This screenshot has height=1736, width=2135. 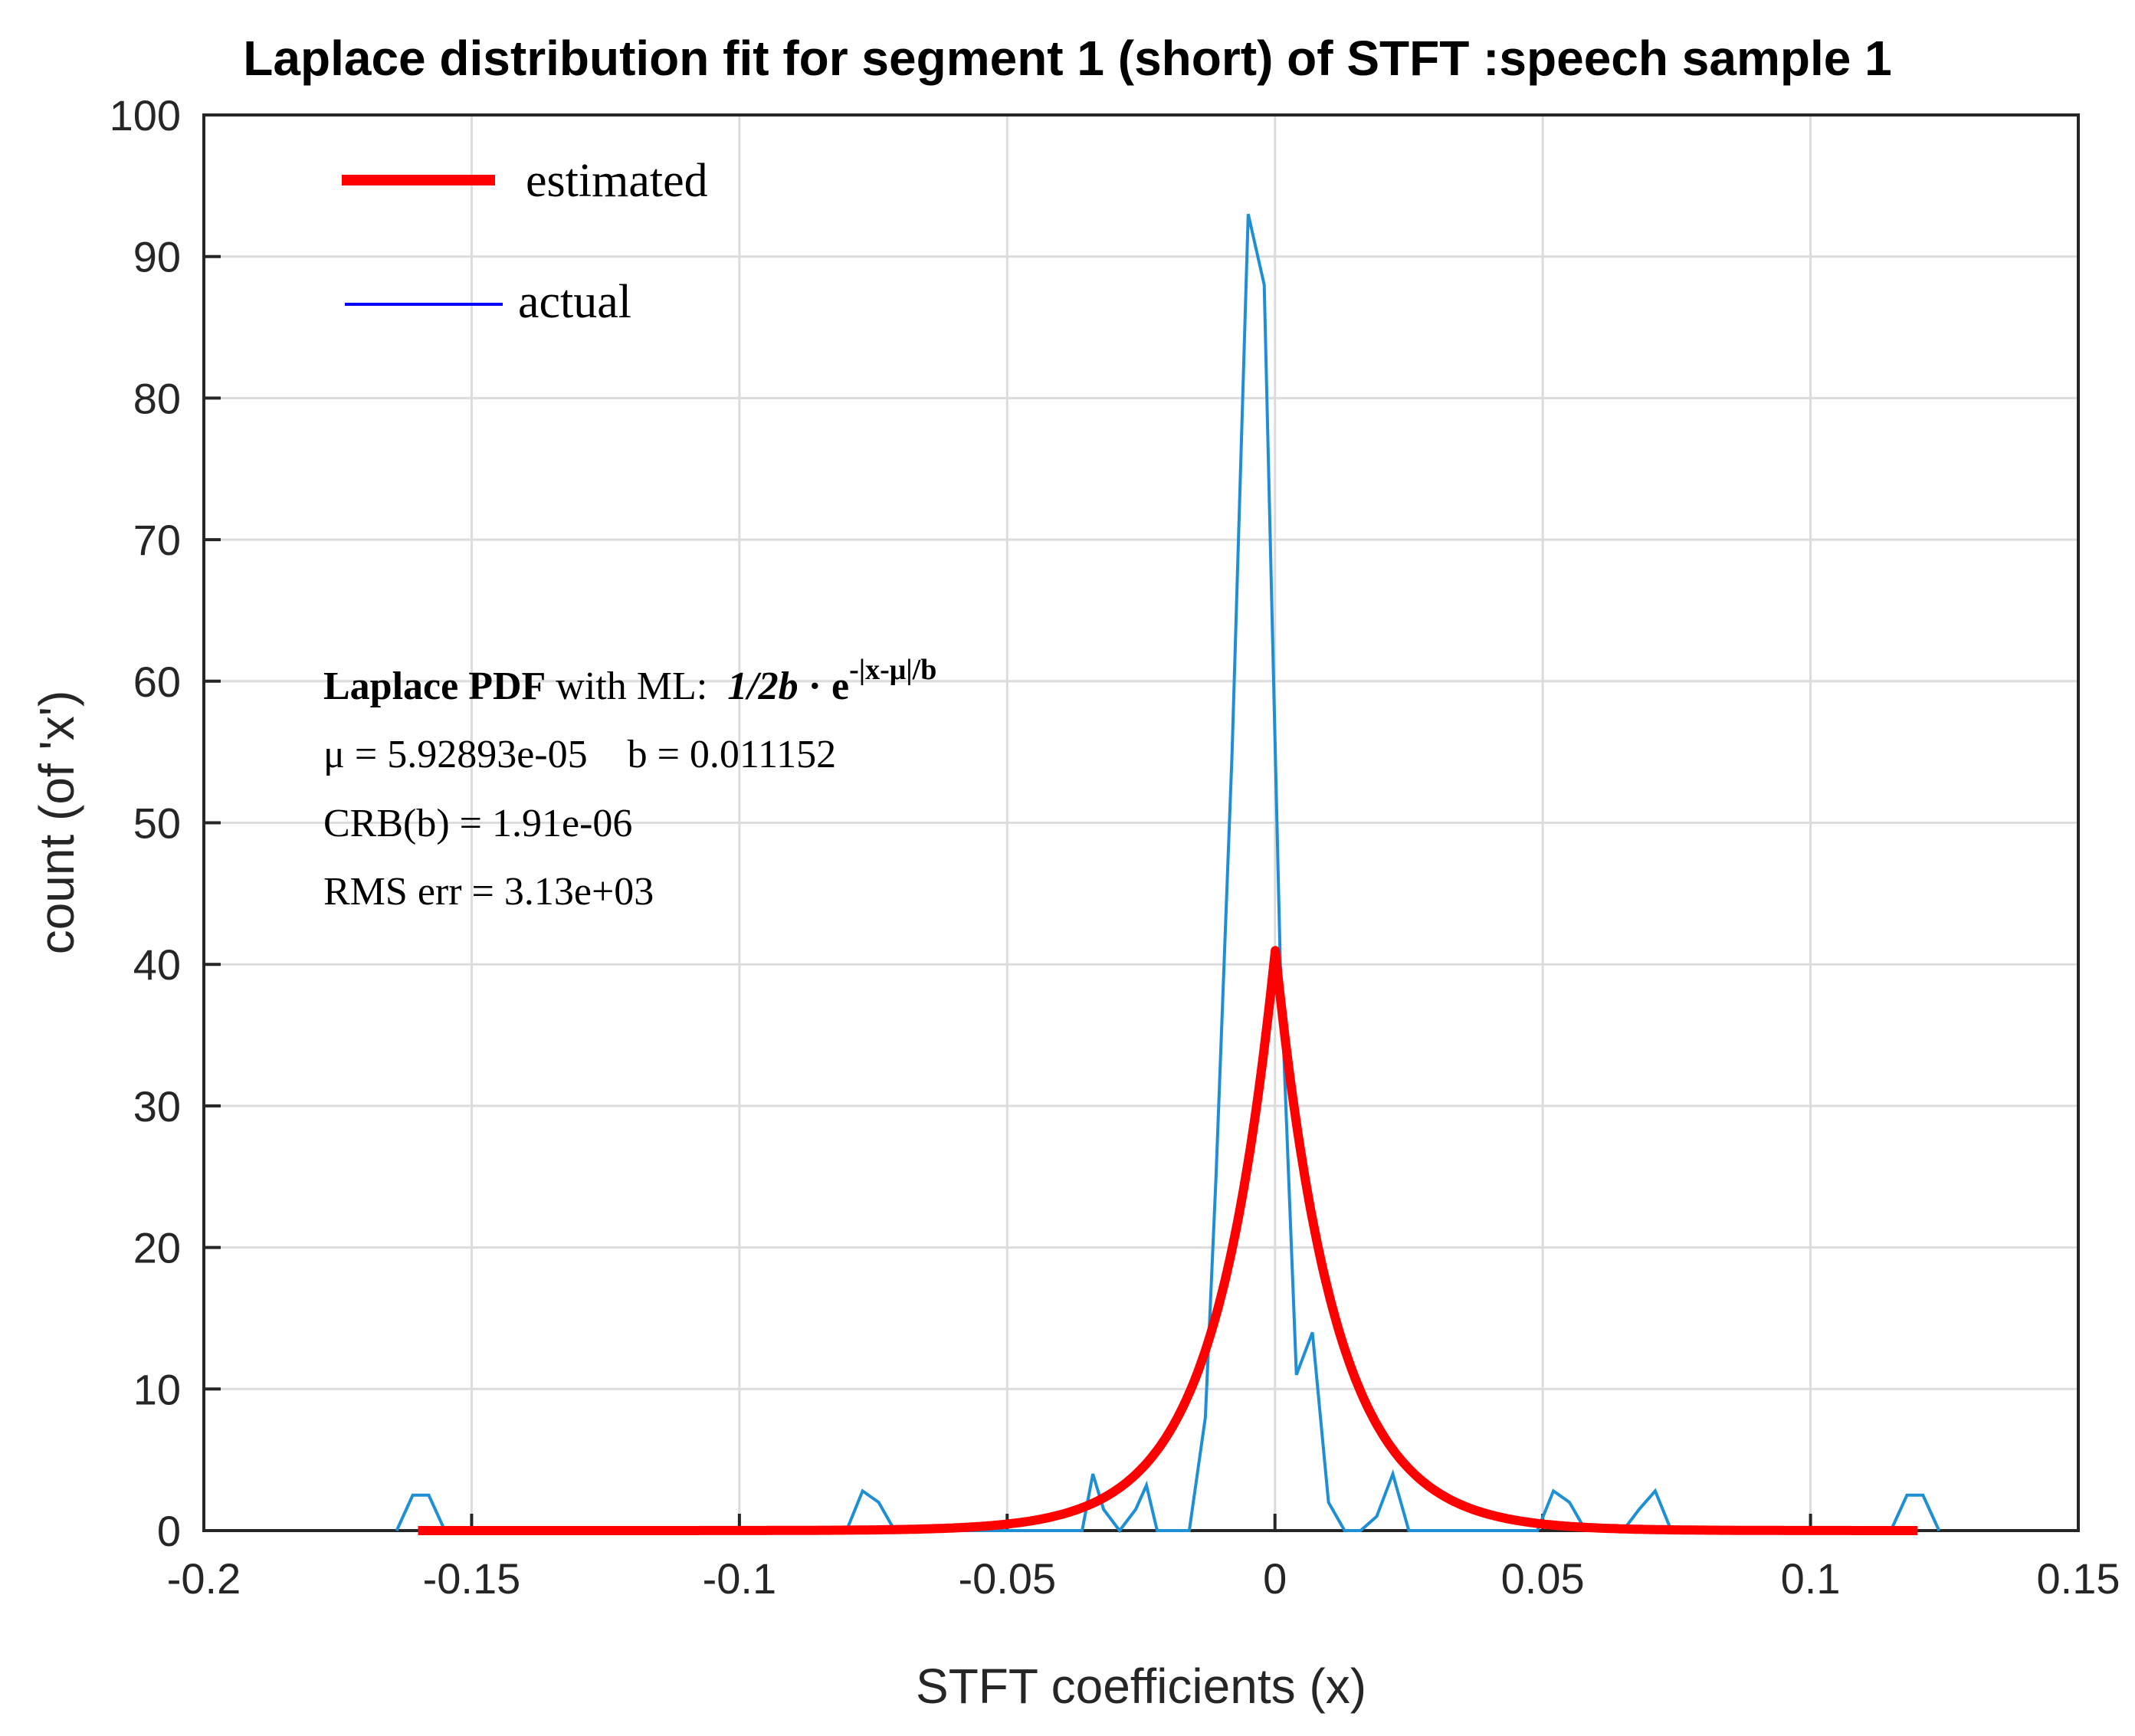 I want to click on x-tick-label: -0.15, so click(x=472, y=1578).